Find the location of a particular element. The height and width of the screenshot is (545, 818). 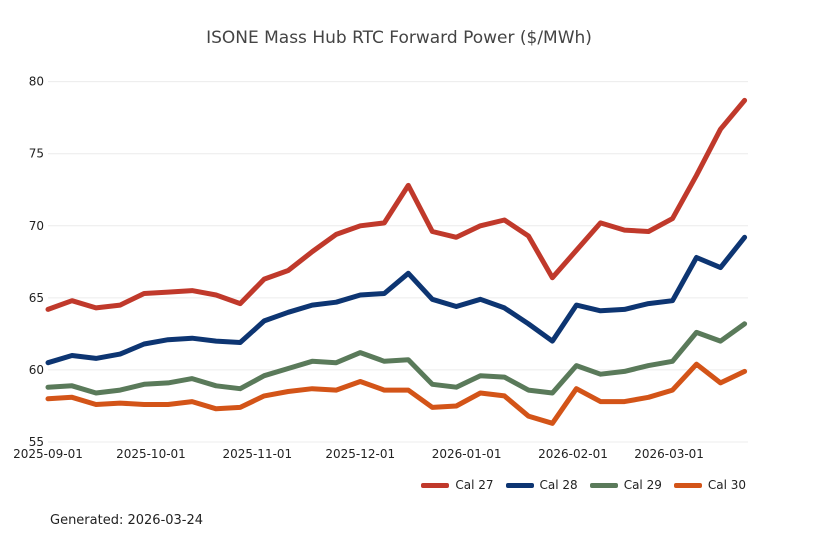

y-tick-label: 60 is located at coordinates (36, 370).